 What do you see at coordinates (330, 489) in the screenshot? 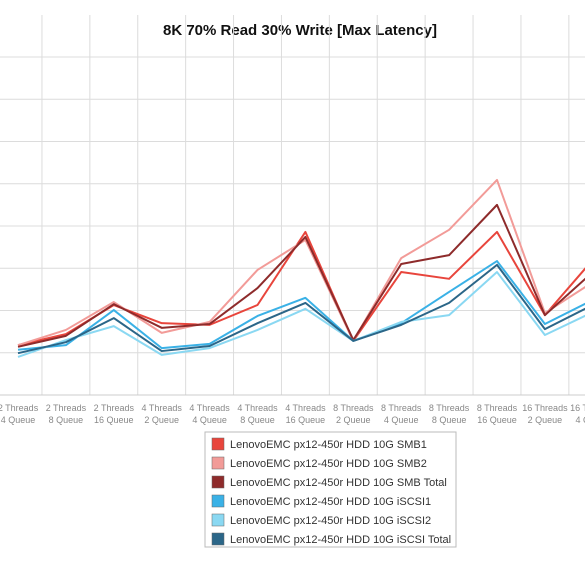
I see `legend-box` at bounding box center [330, 489].